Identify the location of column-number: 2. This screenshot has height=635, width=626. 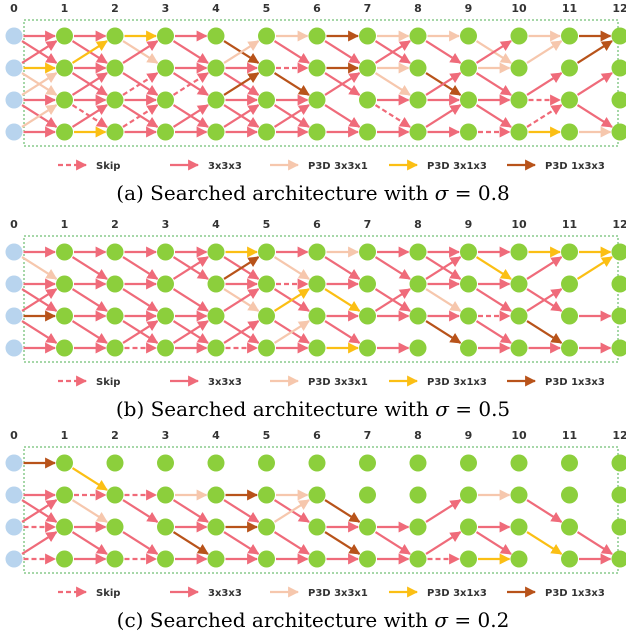
(115, 8).